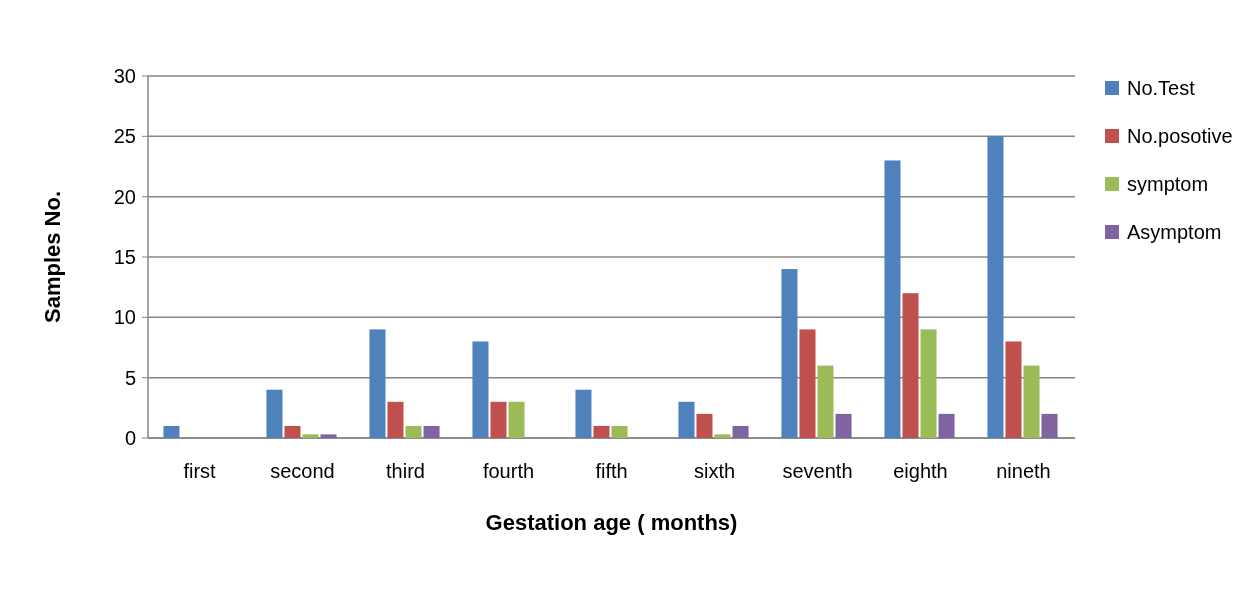  What do you see at coordinates (52, 257) in the screenshot?
I see `y-axis-title: Samples No.` at bounding box center [52, 257].